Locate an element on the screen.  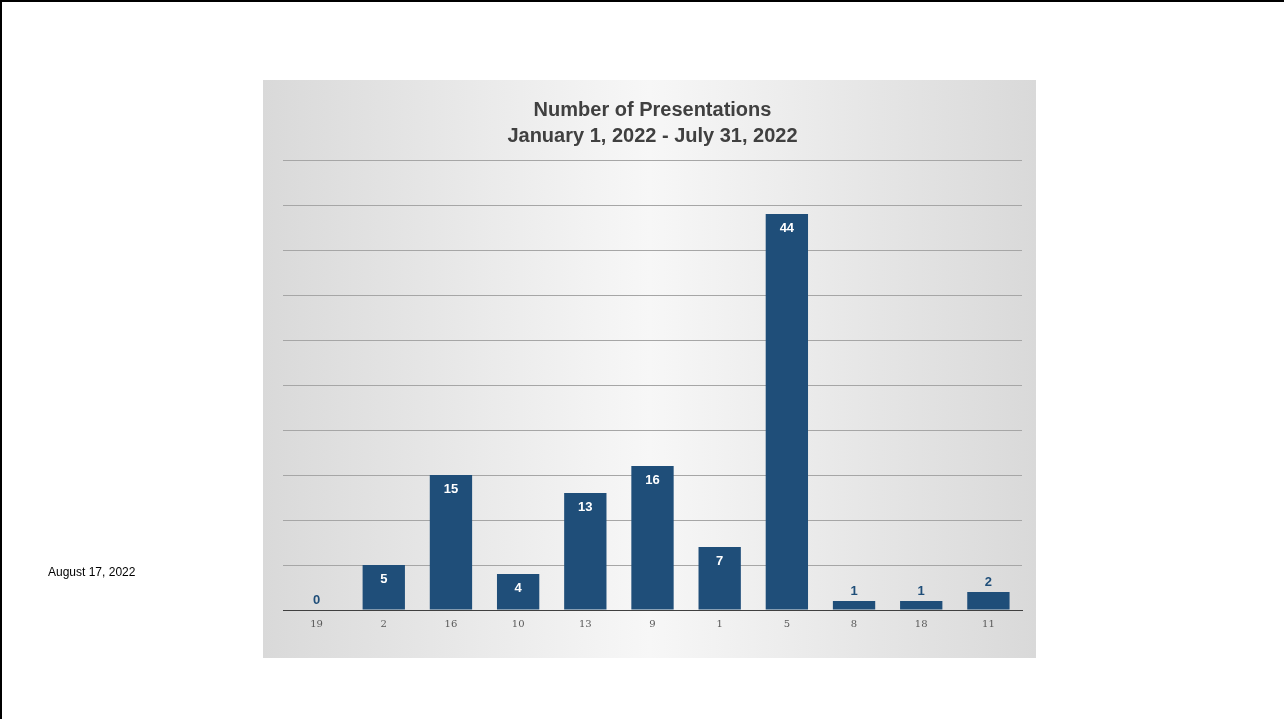
x-tick-label: 2 is located at coordinates (383, 623).